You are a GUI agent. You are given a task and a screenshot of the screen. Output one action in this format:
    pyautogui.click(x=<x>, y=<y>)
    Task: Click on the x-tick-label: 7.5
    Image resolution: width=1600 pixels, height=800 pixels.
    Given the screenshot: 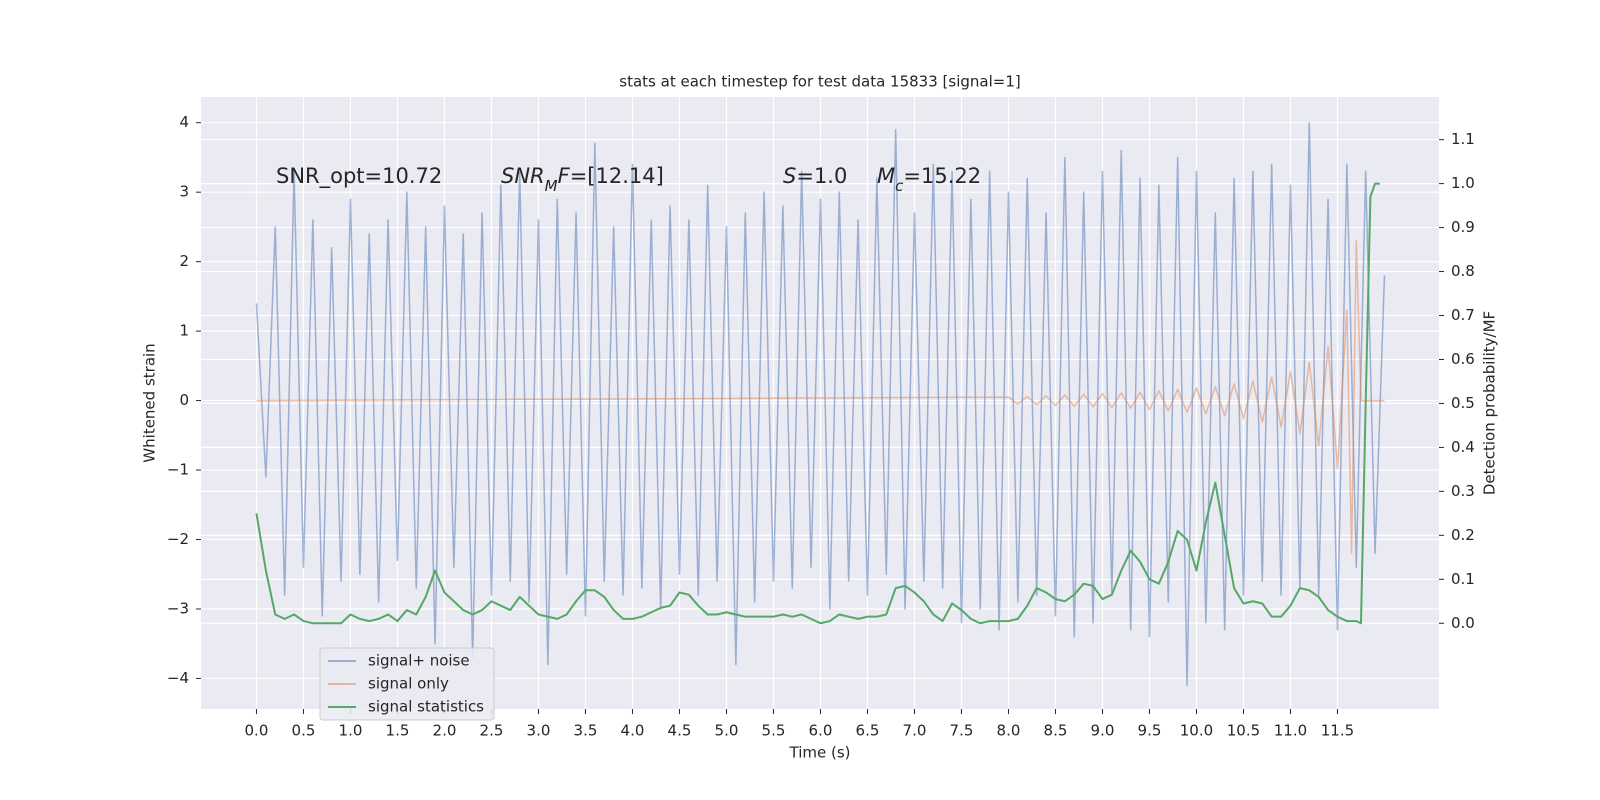 What is the action you would take?
    pyautogui.click(x=962, y=731)
    